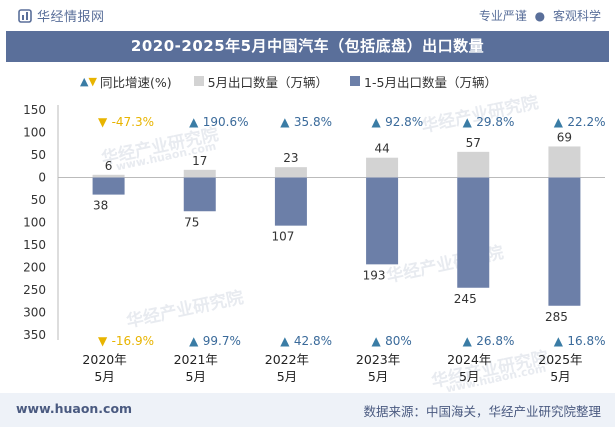 The width and height of the screenshot is (615, 427). I want to click on y-tick-label: 300, so click(34, 313).